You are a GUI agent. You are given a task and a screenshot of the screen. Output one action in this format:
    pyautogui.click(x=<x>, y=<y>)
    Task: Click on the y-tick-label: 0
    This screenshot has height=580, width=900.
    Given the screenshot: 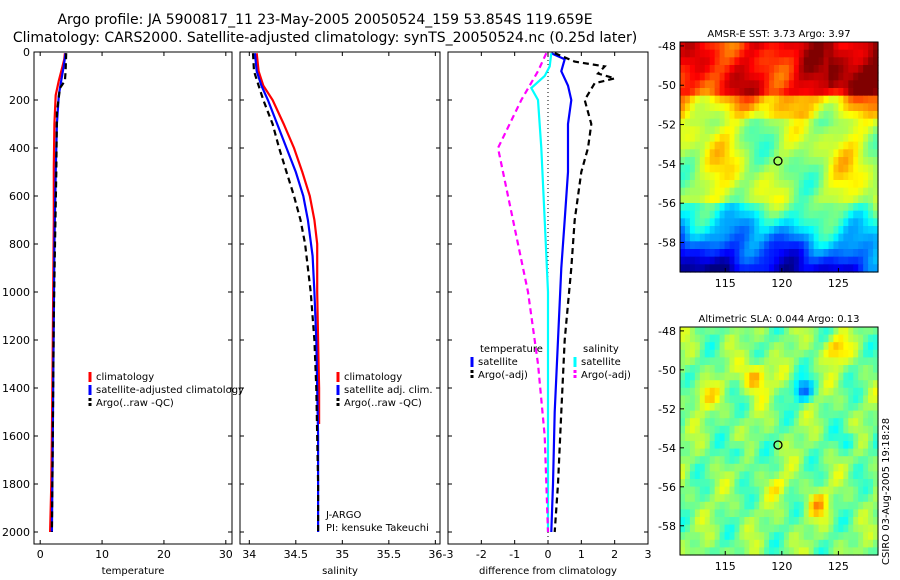 What is the action you would take?
    pyautogui.click(x=26, y=52)
    